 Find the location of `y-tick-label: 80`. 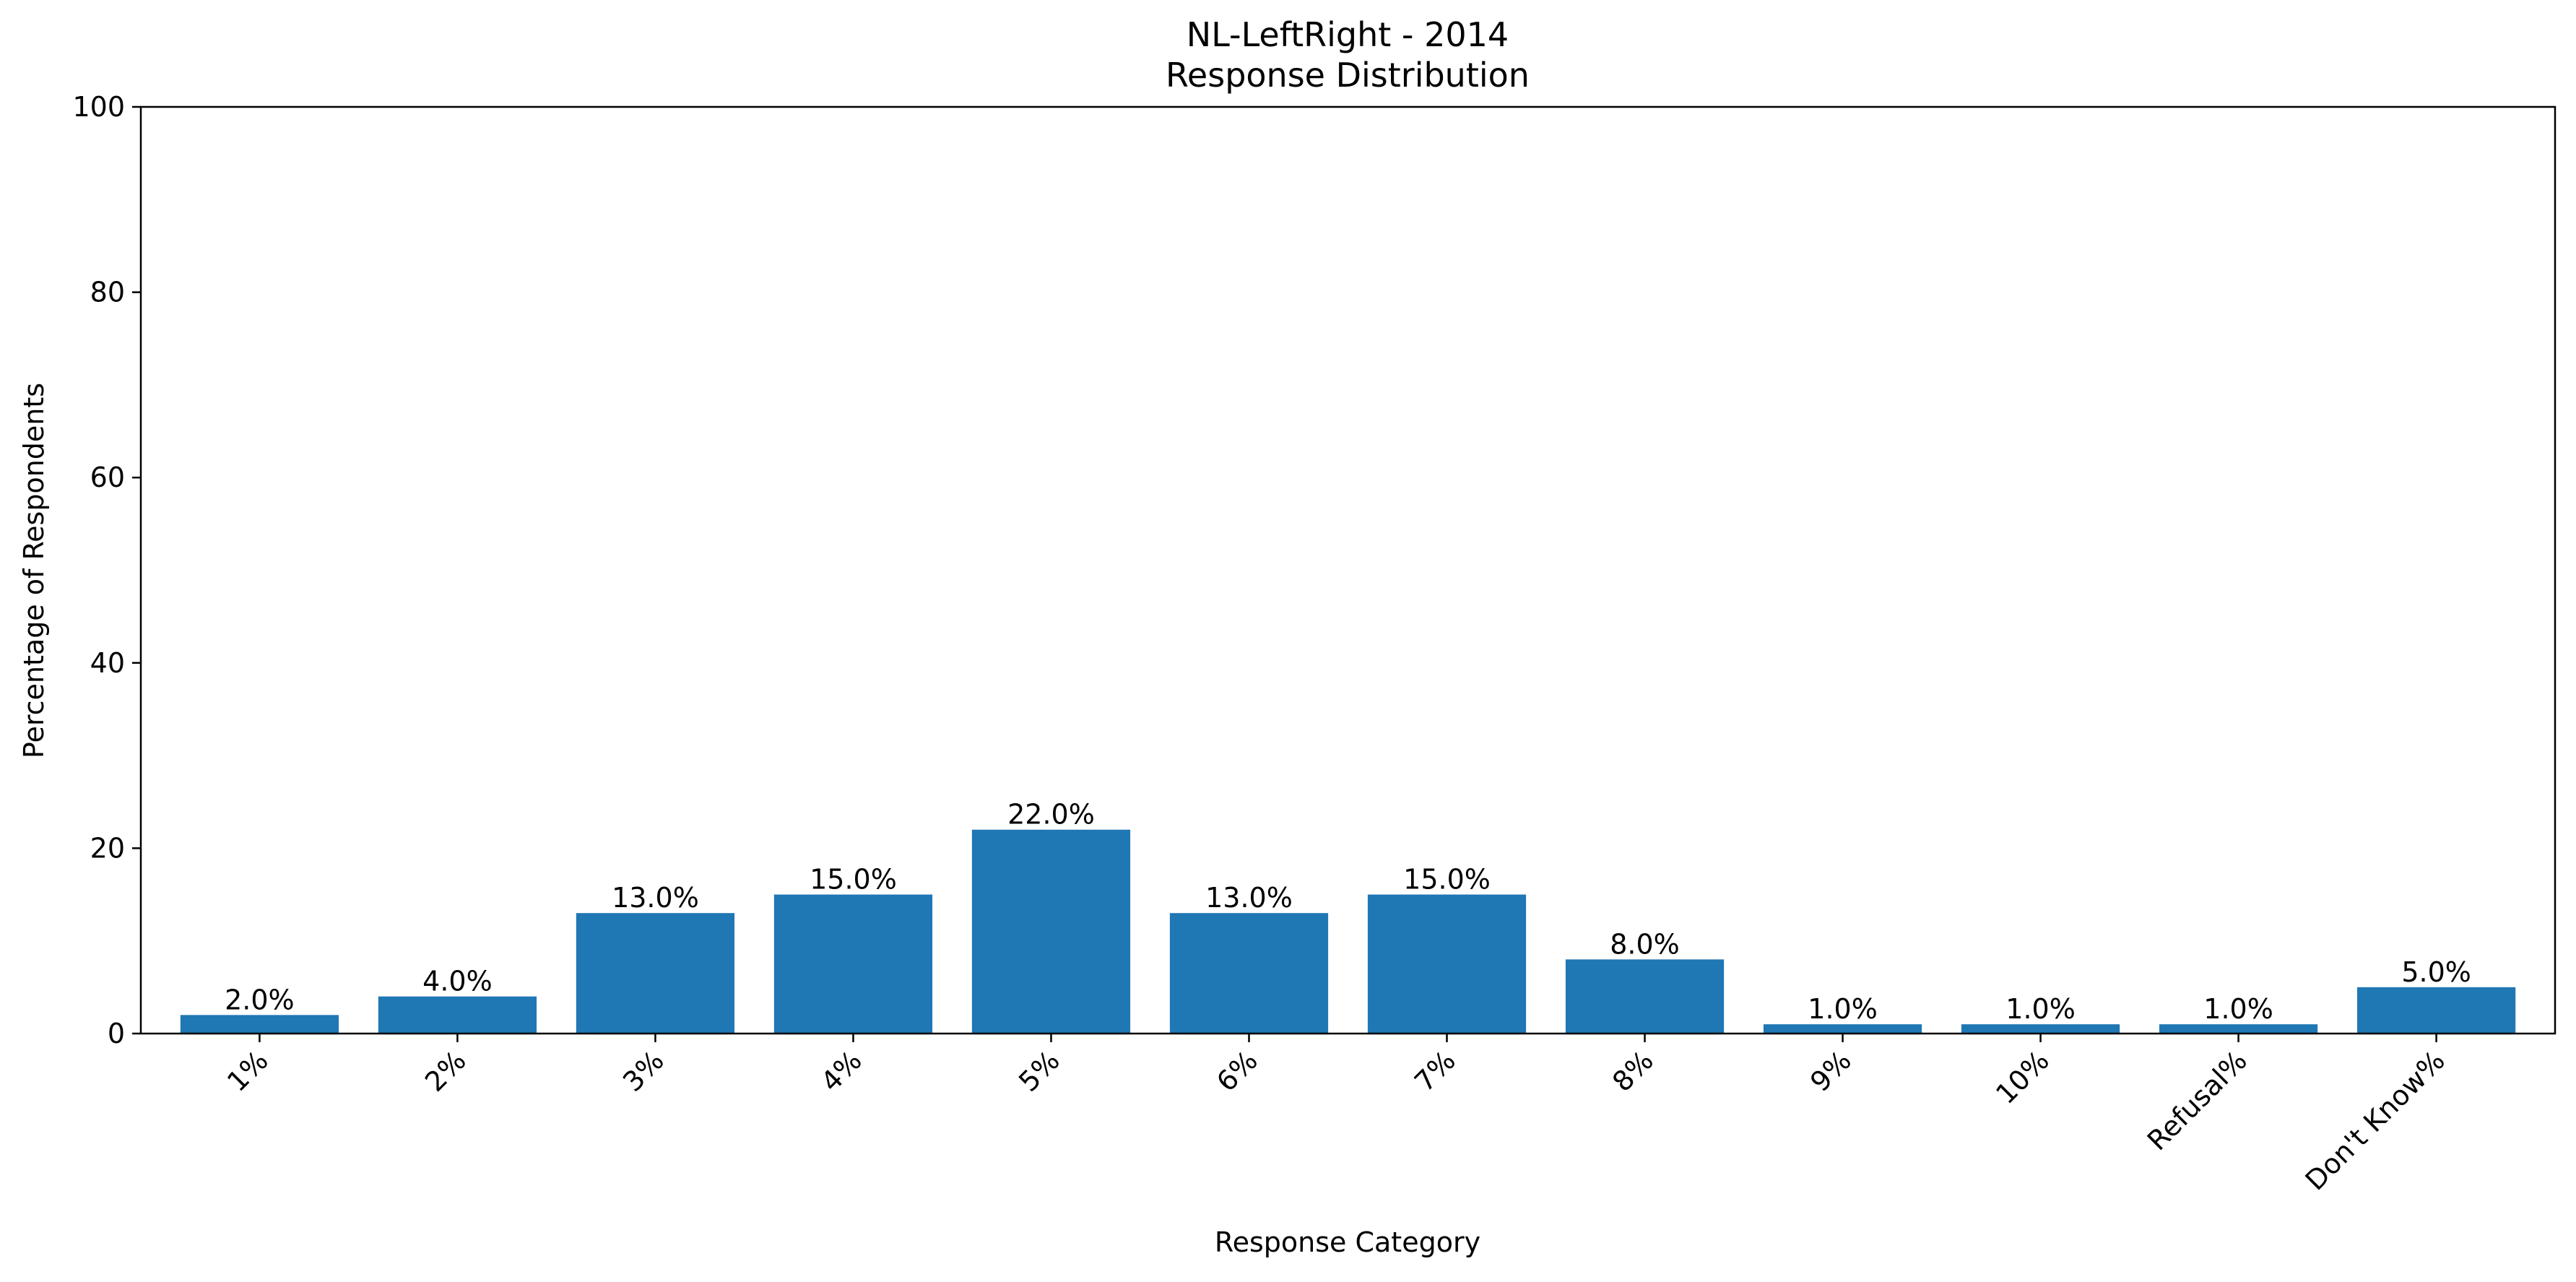

y-tick-label: 80 is located at coordinates (107, 292).